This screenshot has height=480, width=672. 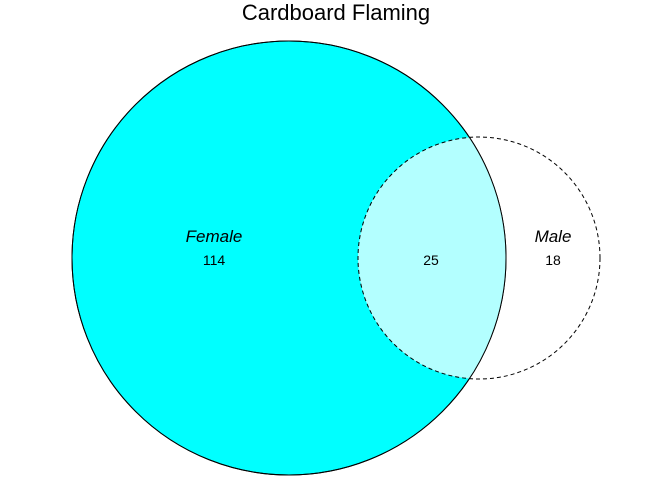 What do you see at coordinates (214, 236) in the screenshot?
I see `female-set-label: Female` at bounding box center [214, 236].